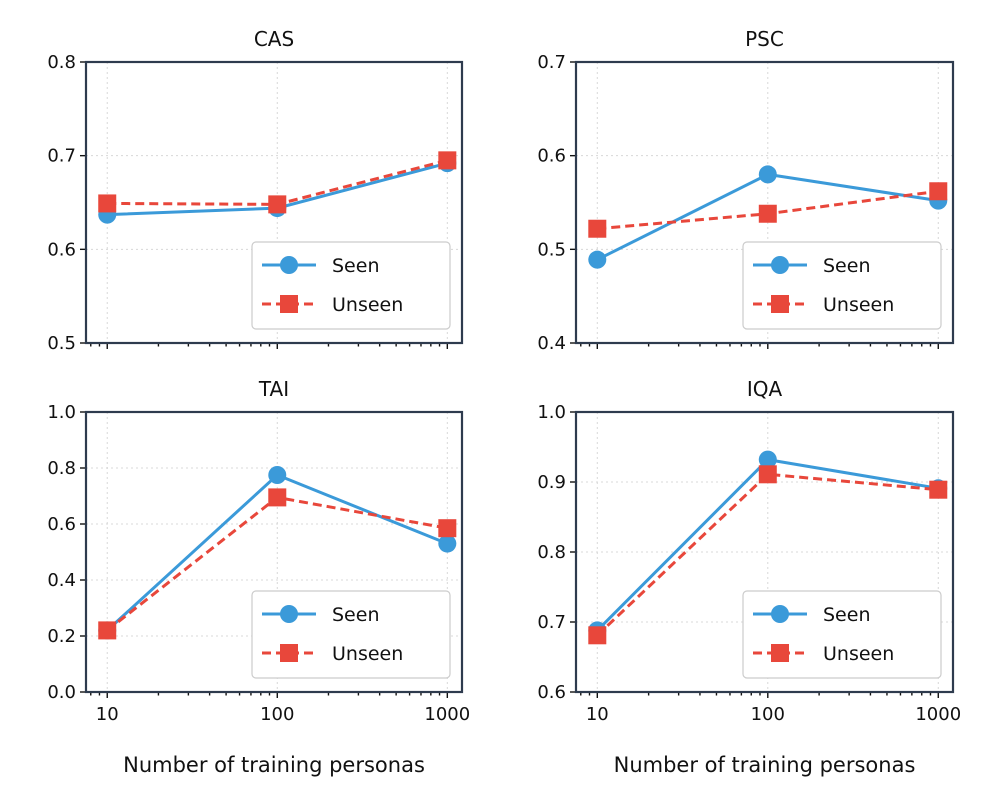  Describe the element at coordinates (274, 39) in the screenshot. I see `chart-title: CAS` at that location.